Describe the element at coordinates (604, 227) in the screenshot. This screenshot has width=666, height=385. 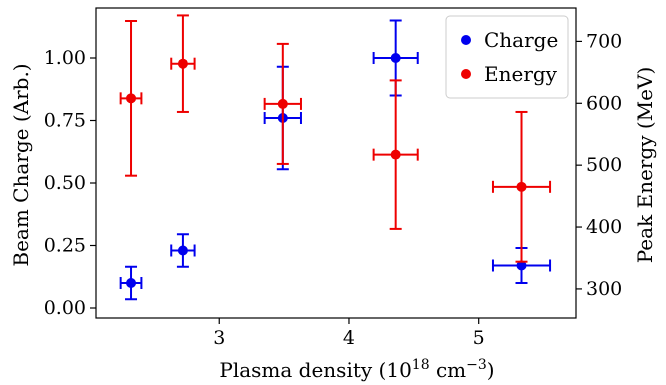
I see `y2-tick-label: 400` at that location.